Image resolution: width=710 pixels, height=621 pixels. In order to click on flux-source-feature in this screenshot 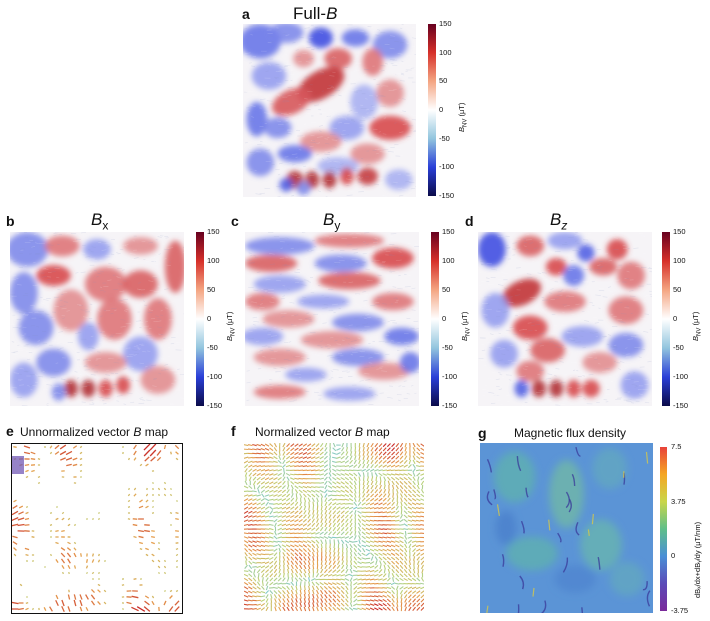, I will do `click(487, 609)`.